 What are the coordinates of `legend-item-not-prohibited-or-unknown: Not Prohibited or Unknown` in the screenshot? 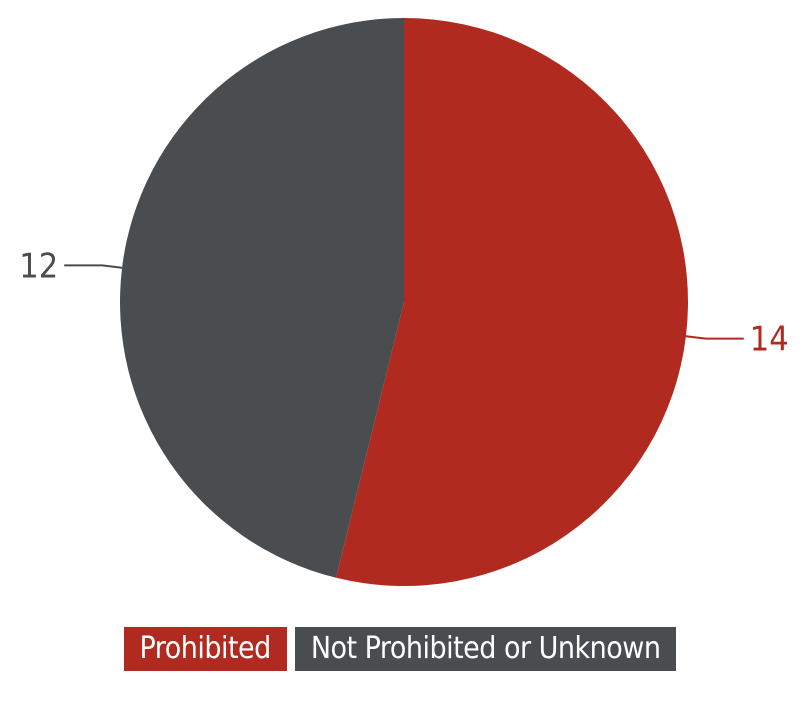 It's located at (485, 649).